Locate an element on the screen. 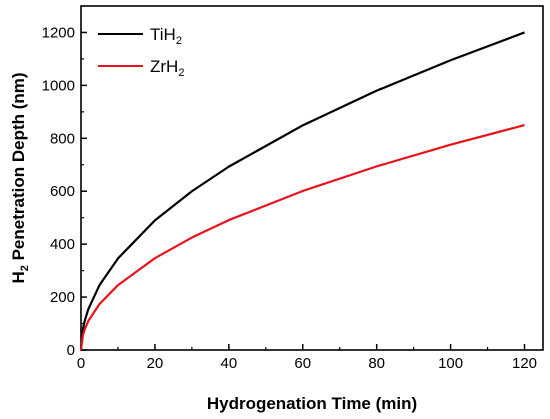  legend-label-zrh2: ZrH2 is located at coordinates (167, 68).